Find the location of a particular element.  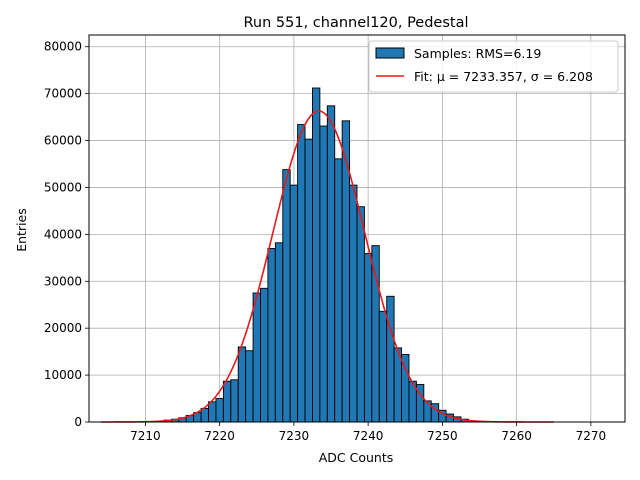

y-tick-label: 70000 is located at coordinates (63, 94).